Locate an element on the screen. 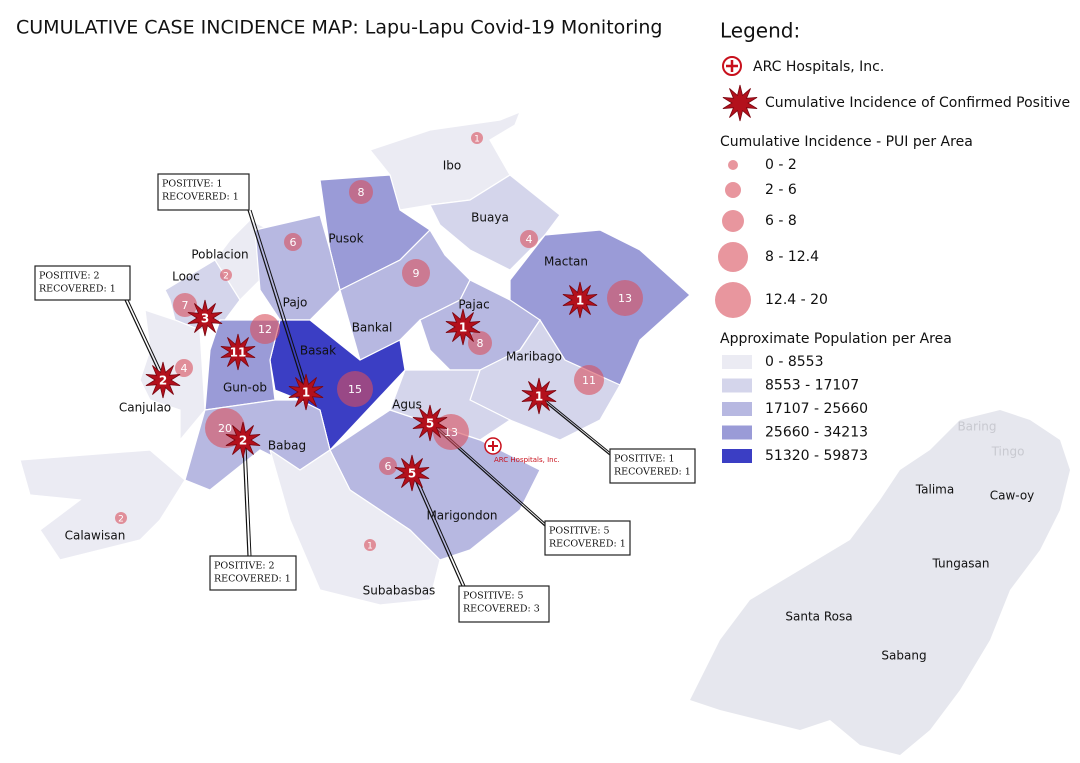  pui-count: 11 is located at coordinates (589, 380).